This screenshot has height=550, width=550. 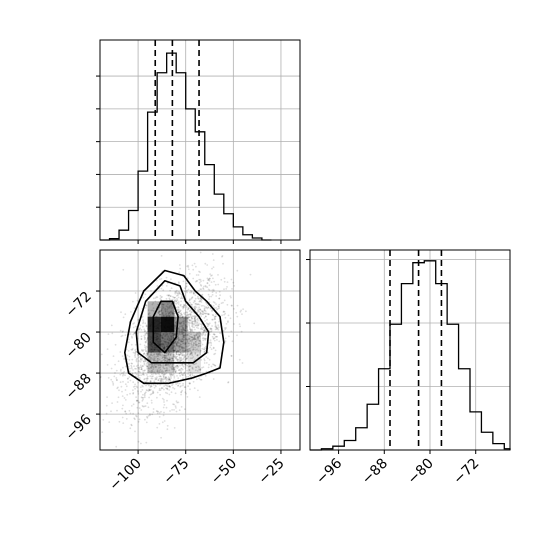 What do you see at coordinates (189, 159) in the screenshot?
I see `ticks-x-hist` at bounding box center [189, 159].